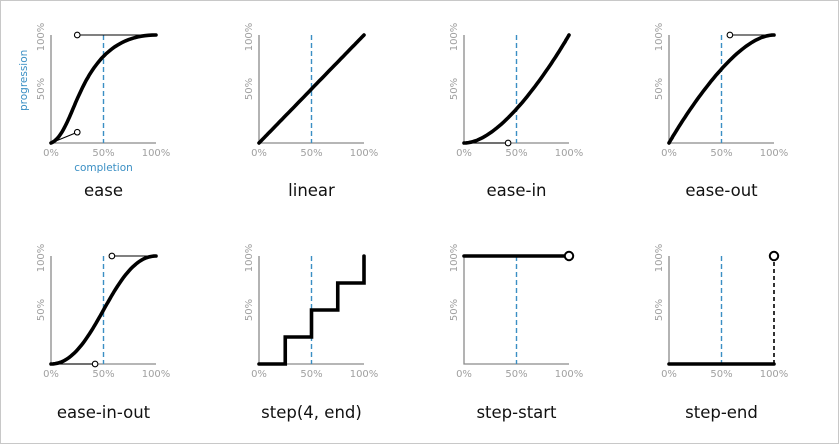 This screenshot has height=445, width=839. What do you see at coordinates (721, 412) in the screenshot?
I see `panel-title: step-end` at bounding box center [721, 412].